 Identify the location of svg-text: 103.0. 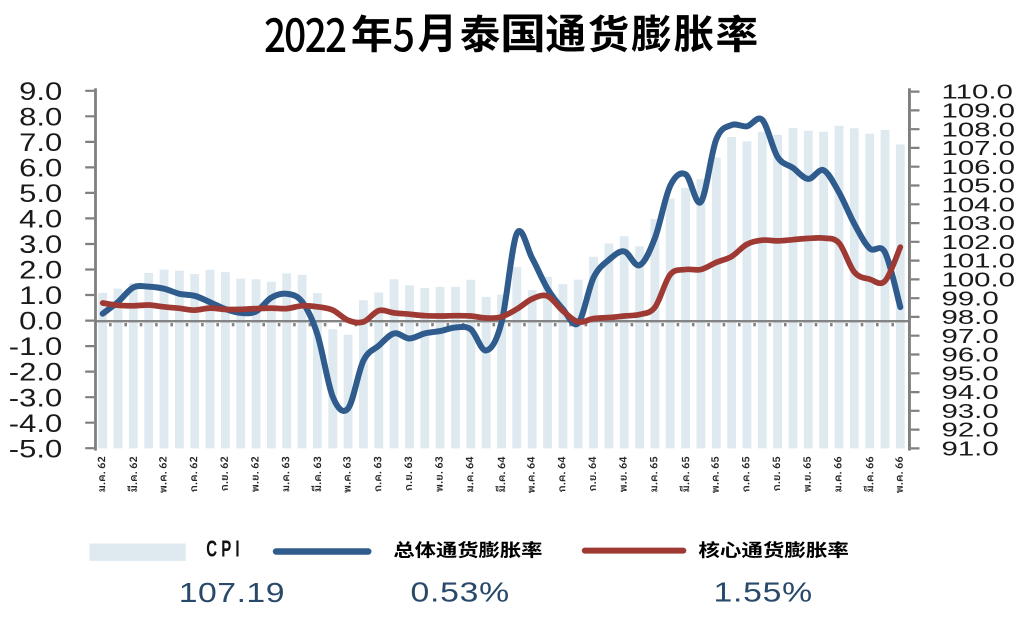
(978, 224).